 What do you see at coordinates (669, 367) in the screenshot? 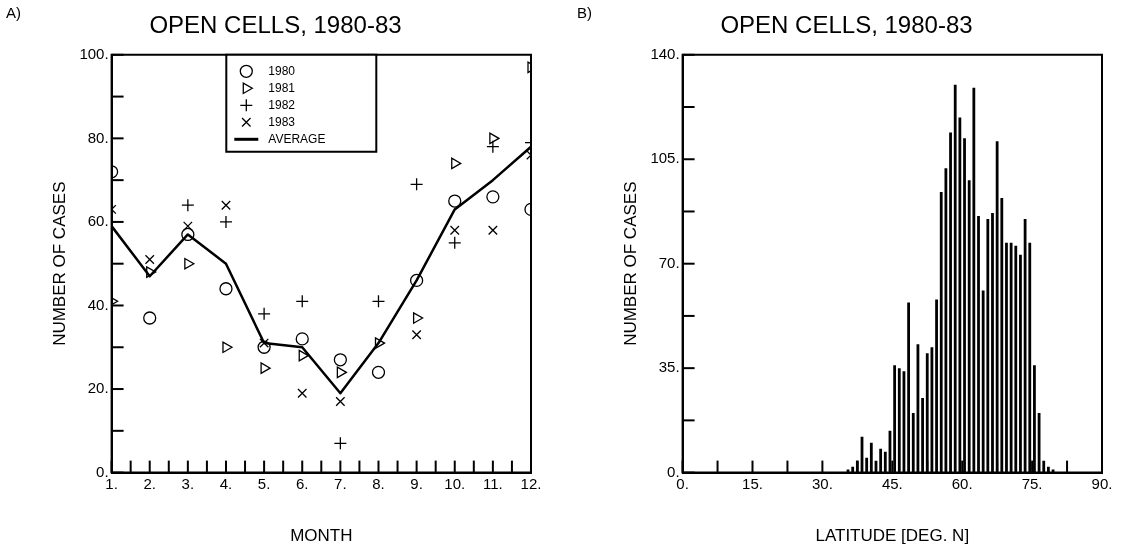
I see `y-tick-label: 35.` at bounding box center [669, 367].